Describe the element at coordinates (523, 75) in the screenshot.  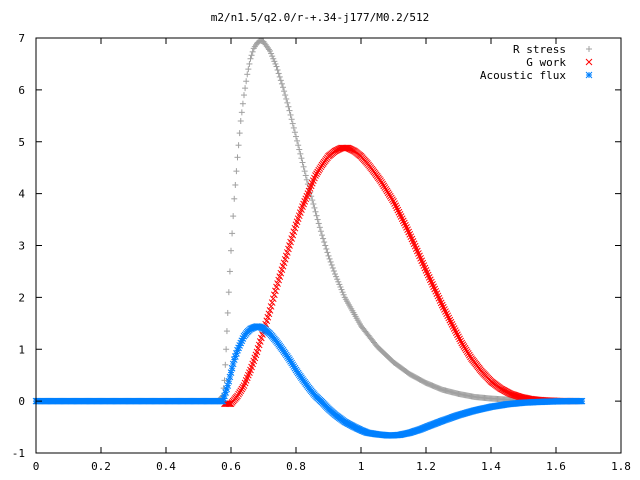
I see `legend-label: Acoustic flux` at that location.